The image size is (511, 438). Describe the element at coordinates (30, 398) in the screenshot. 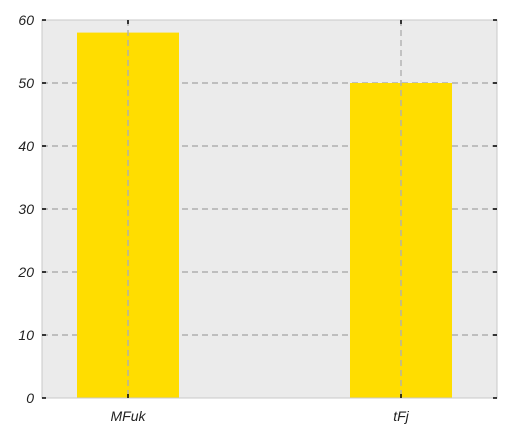

I see `y-tick-label: 0` at that location.